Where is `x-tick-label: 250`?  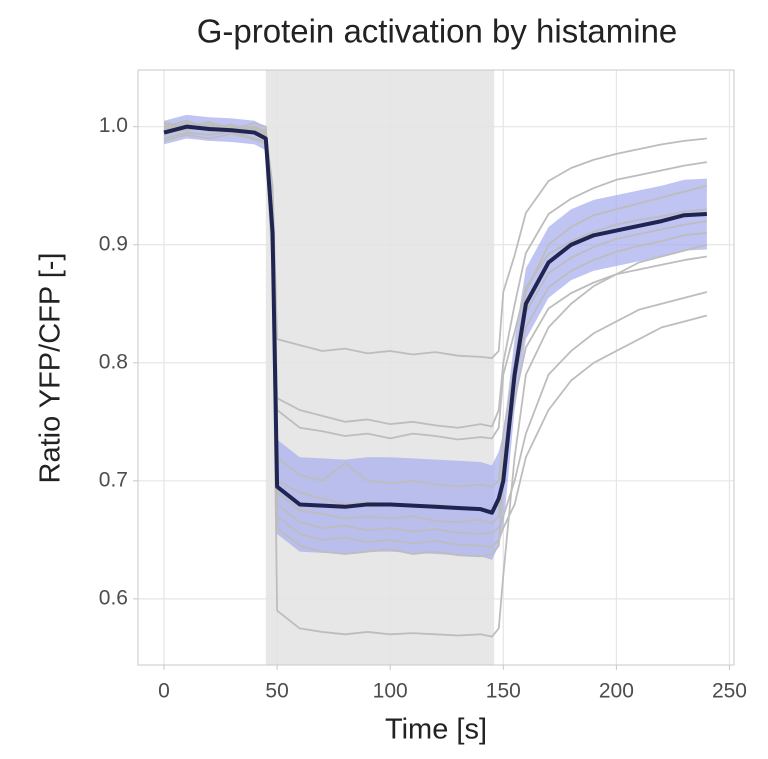 x-tick-label: 250 is located at coordinates (729, 691).